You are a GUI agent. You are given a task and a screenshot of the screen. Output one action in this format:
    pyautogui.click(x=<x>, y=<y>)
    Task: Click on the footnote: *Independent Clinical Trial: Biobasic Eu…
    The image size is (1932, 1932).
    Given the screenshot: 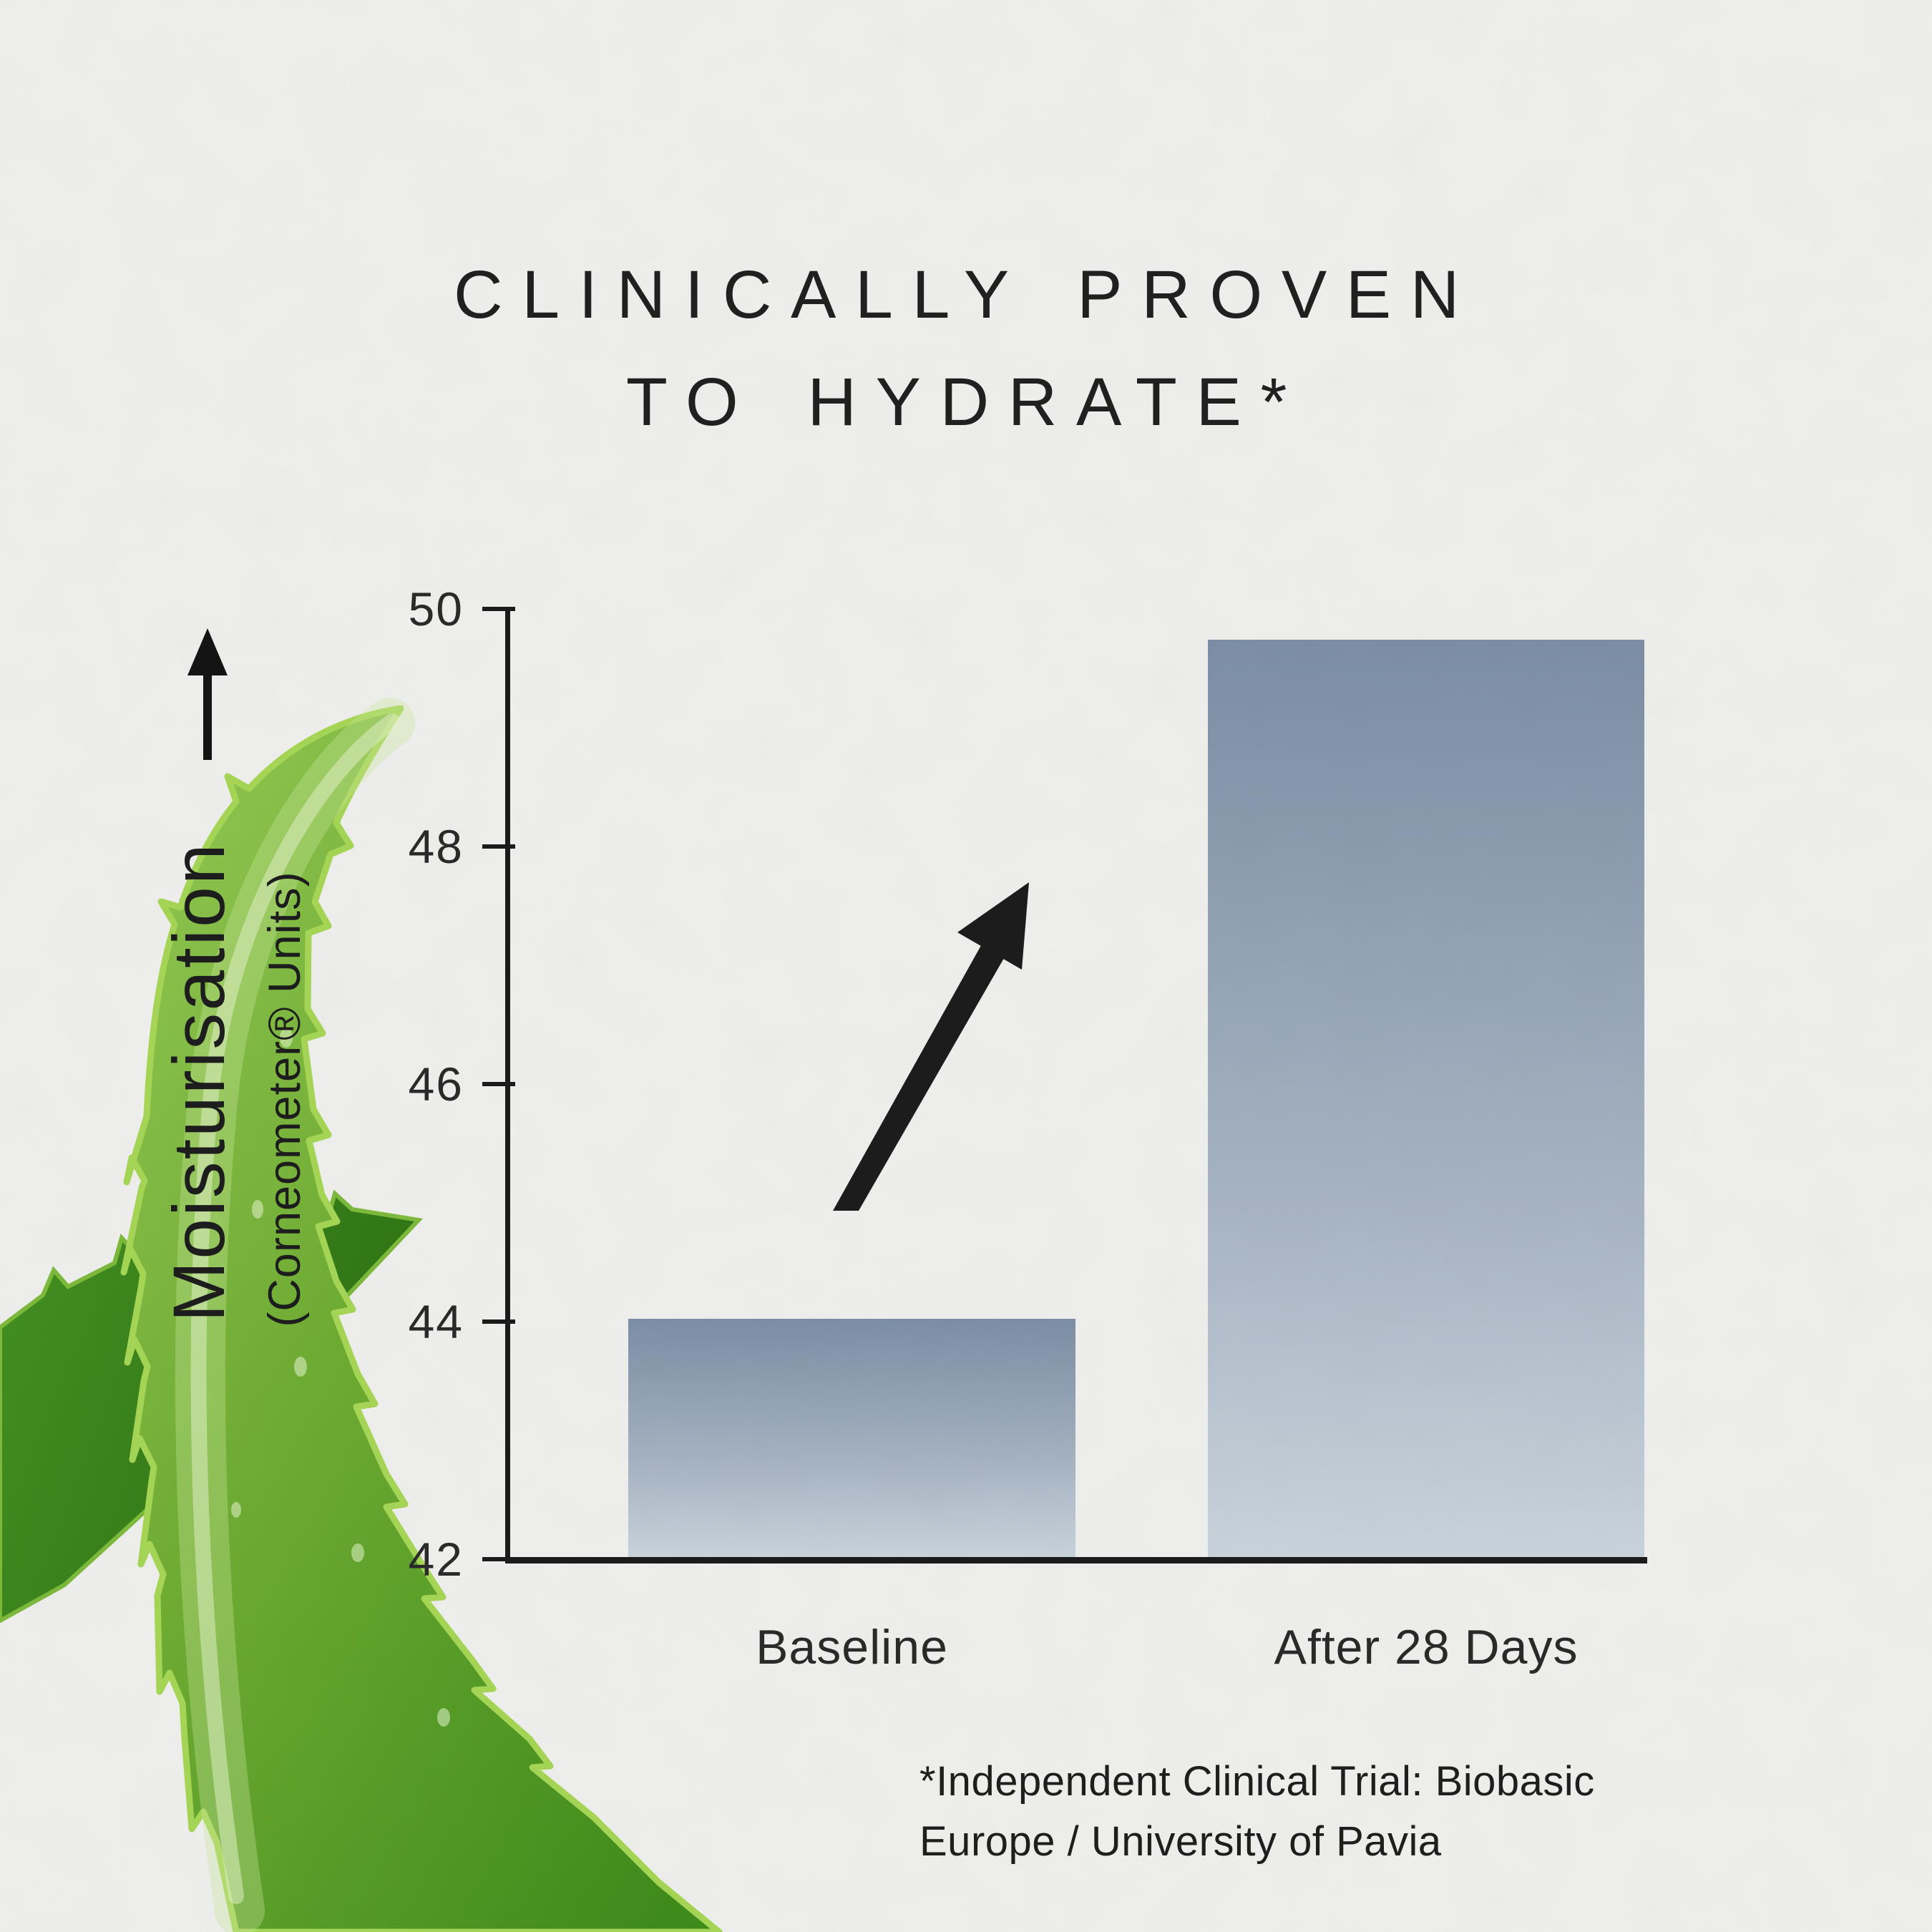 What is the action you would take?
    pyautogui.click(x=1341, y=1812)
    